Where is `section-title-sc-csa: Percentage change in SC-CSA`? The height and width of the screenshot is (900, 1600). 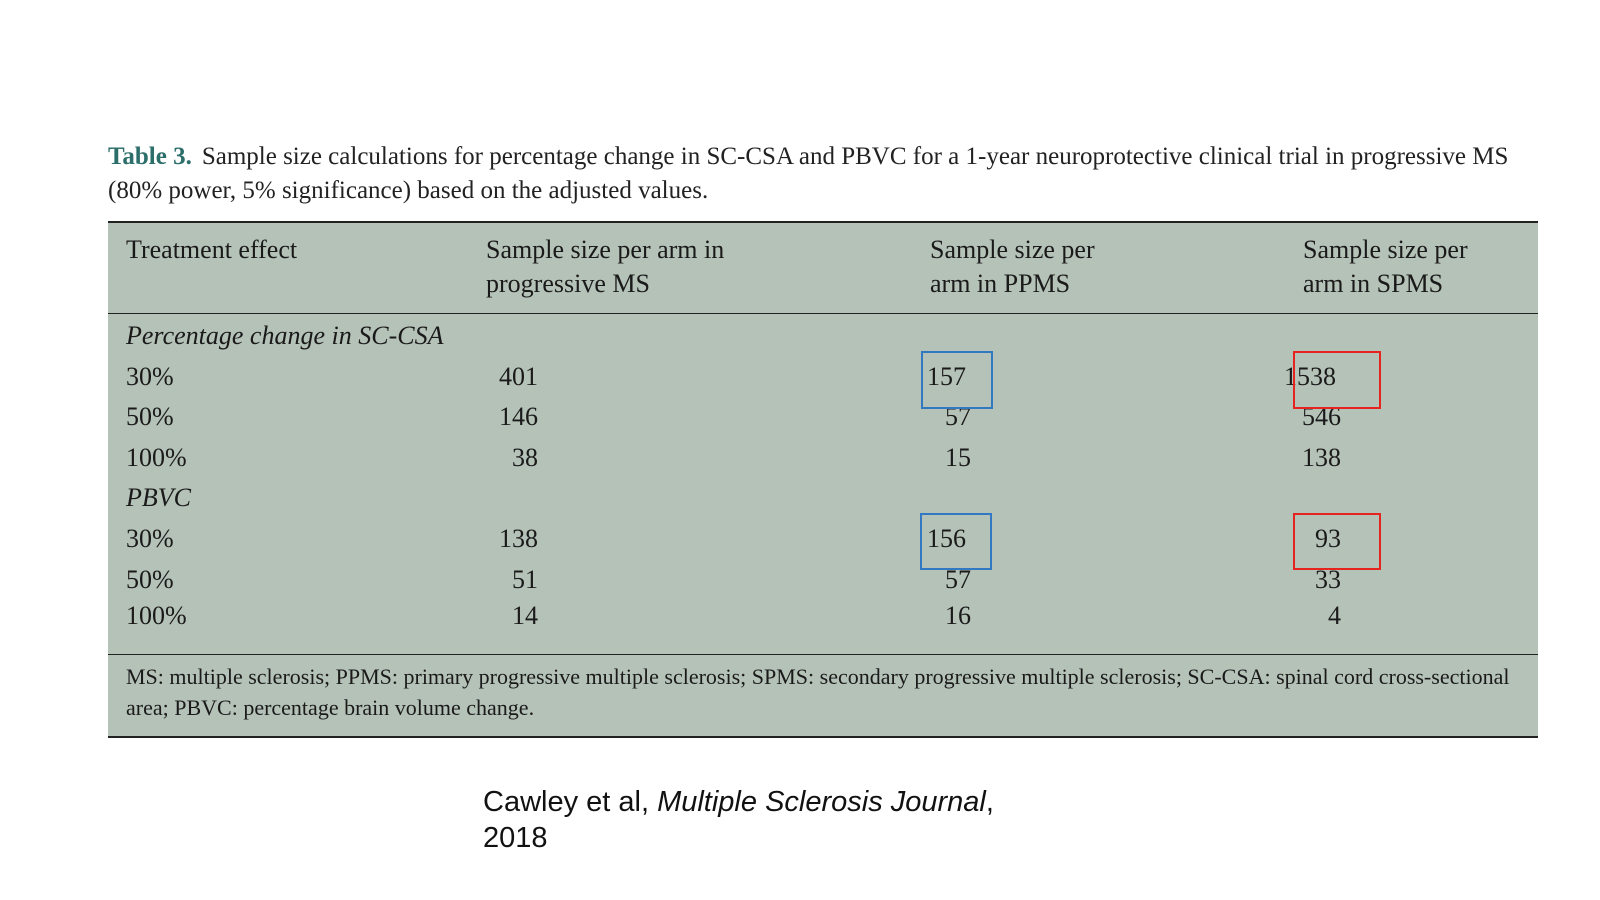
section-title-sc-csa: Percentage change in SC-CSA is located at coordinates (285, 335).